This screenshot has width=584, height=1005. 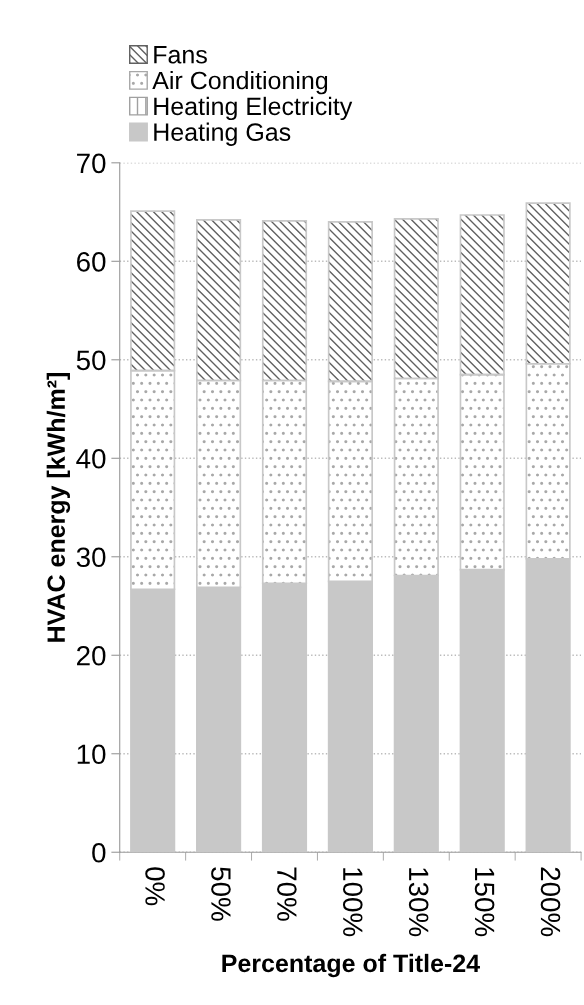 What do you see at coordinates (240, 83) in the screenshot?
I see `legend-label: Air Conditioning` at bounding box center [240, 83].